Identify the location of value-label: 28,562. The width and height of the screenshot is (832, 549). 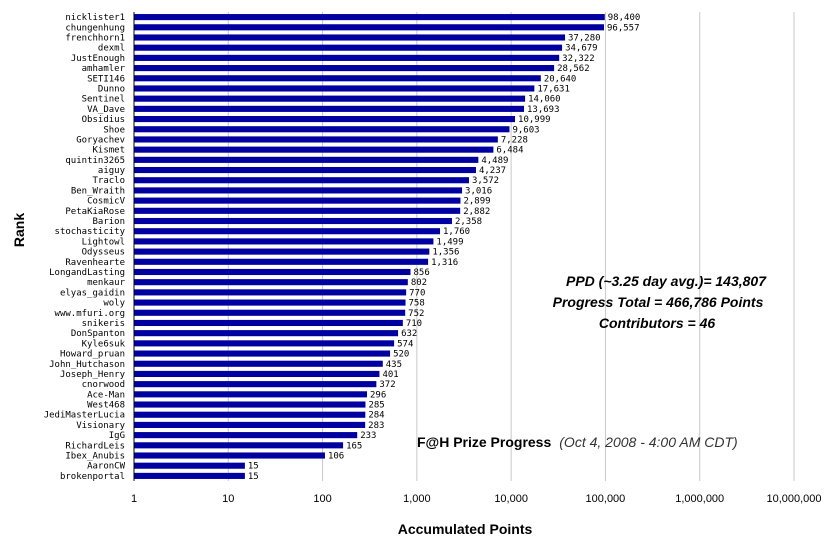
(573, 69).